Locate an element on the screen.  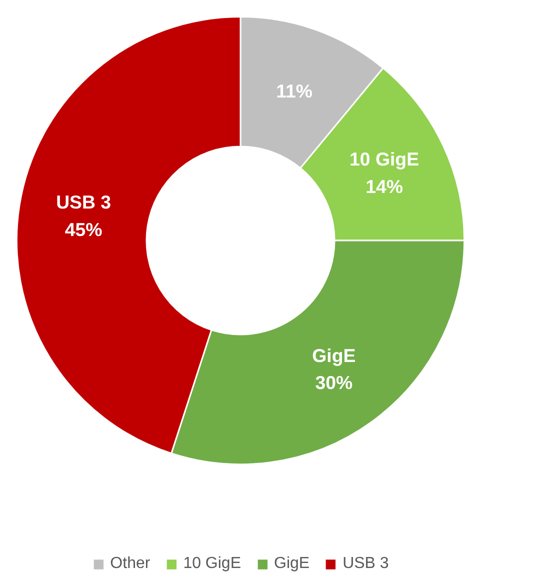
data-label: GigE 30% is located at coordinates (334, 369).